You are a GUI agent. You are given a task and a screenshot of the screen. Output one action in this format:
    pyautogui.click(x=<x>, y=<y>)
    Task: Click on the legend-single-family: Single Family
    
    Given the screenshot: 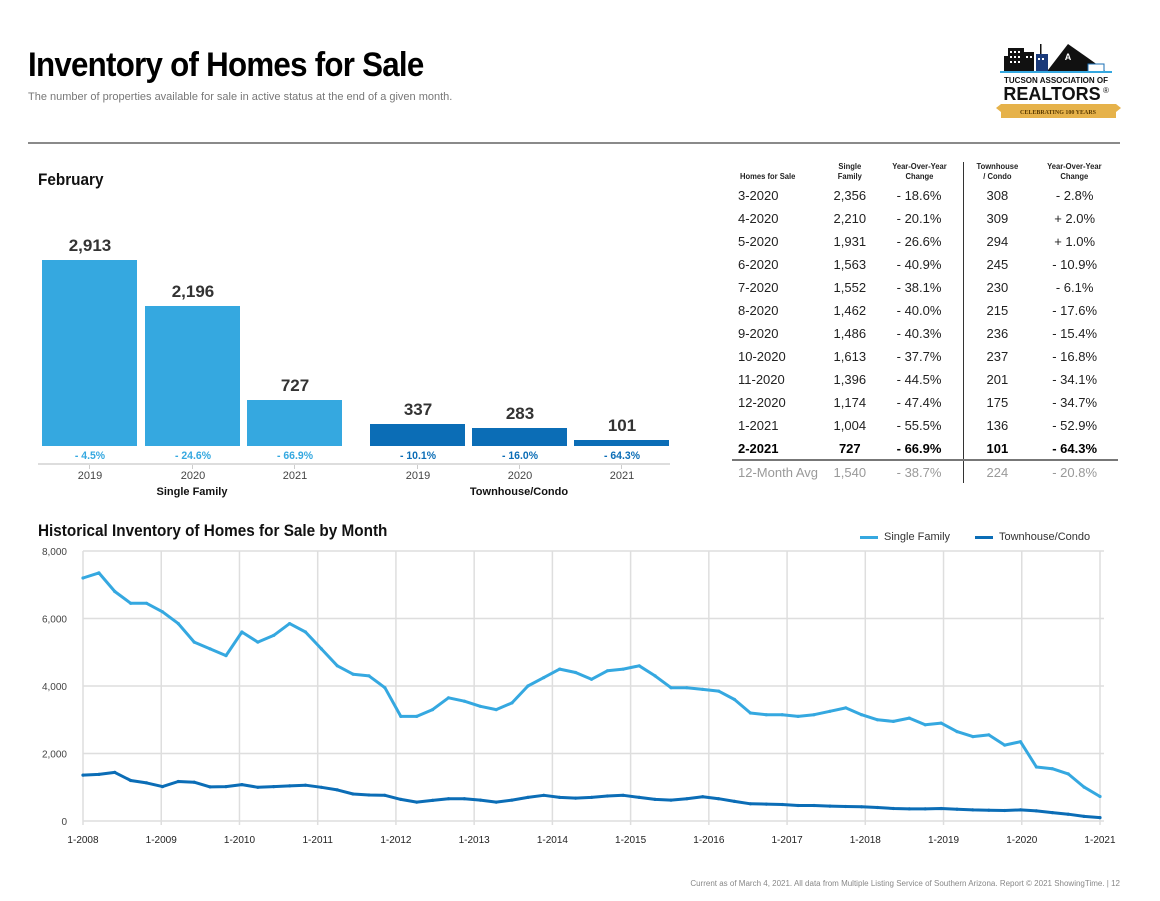 What is the action you would take?
    pyautogui.click(x=905, y=537)
    